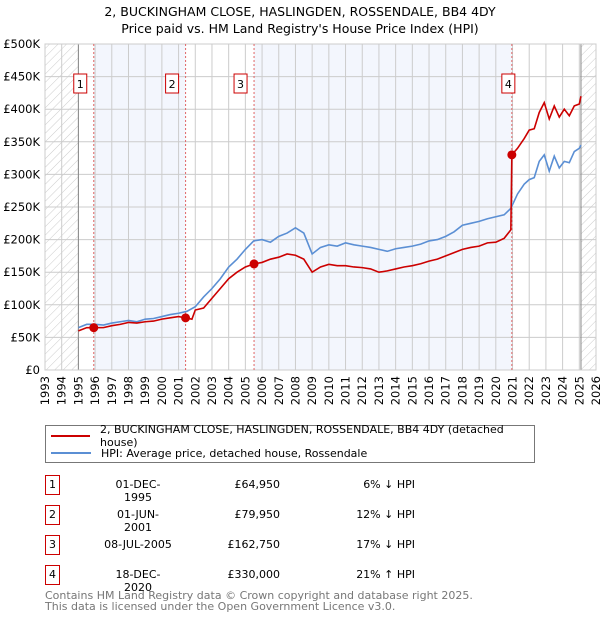 The height and width of the screenshot is (620, 600). What do you see at coordinates (312, 390) in the screenshot?
I see `x-tick-label: 2009` at bounding box center [312, 390].